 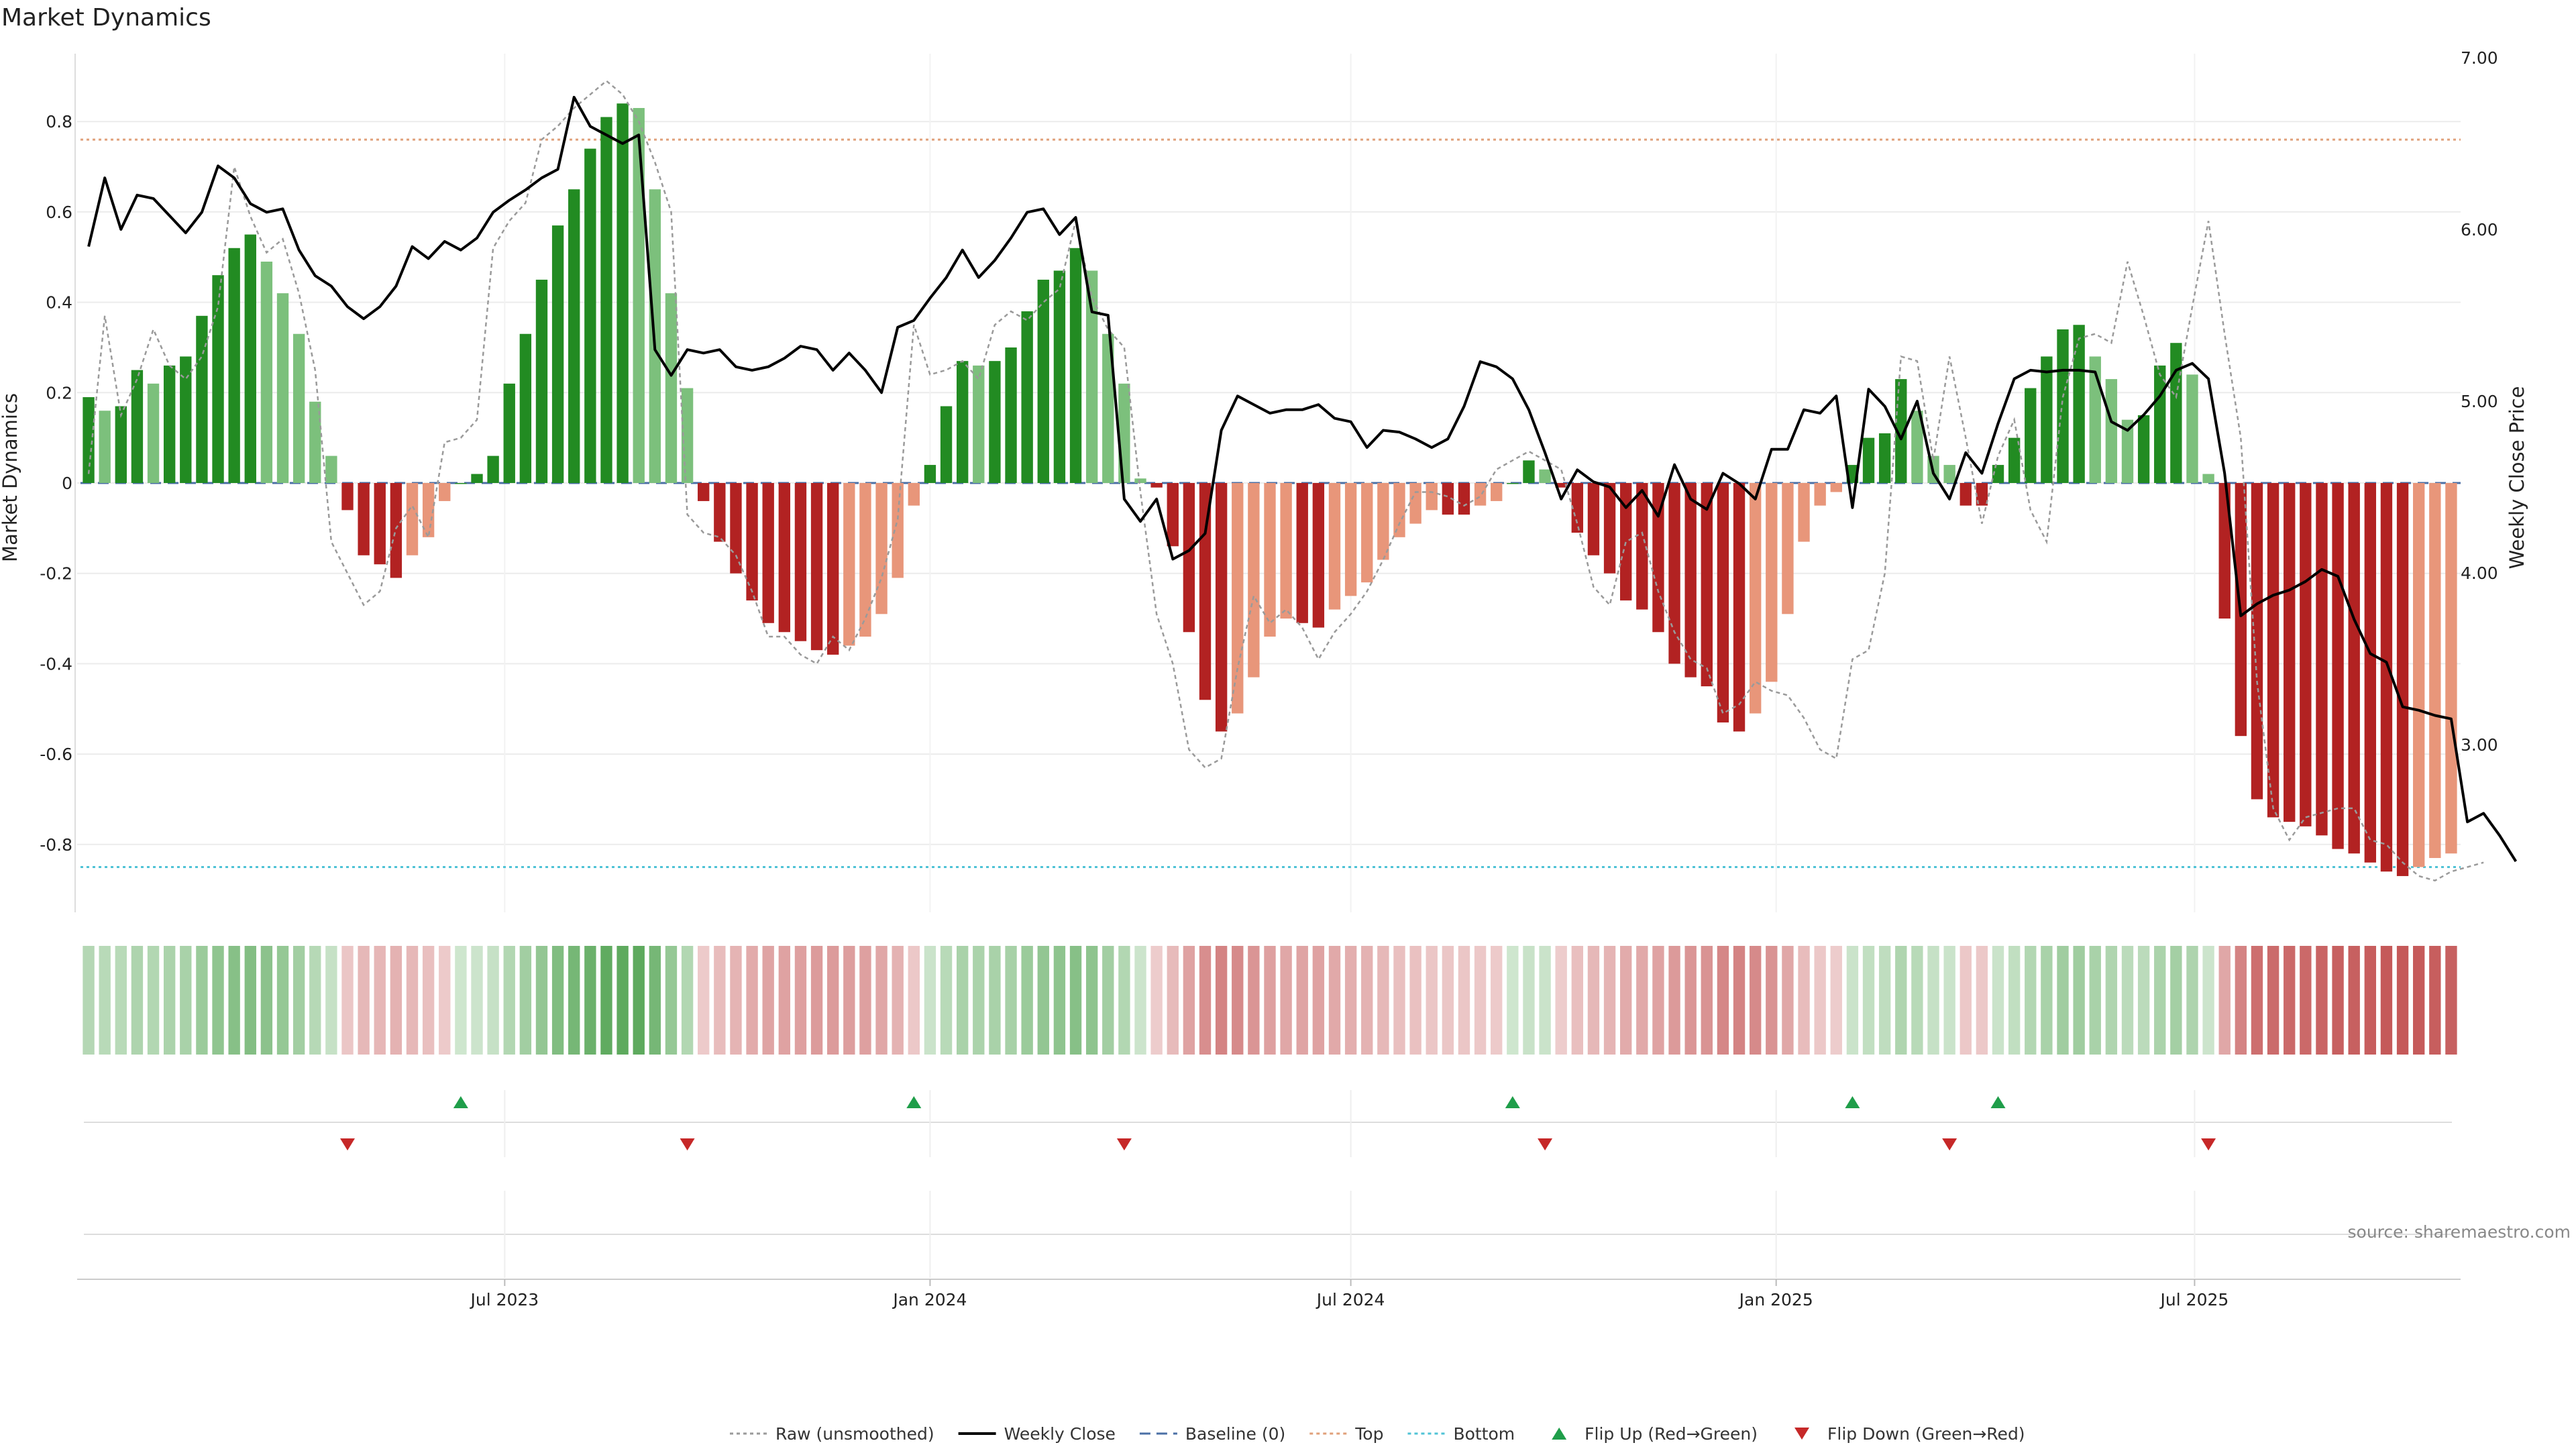 What do you see at coordinates (1484, 1434) in the screenshot?
I see `legend-label: Bottom` at bounding box center [1484, 1434].